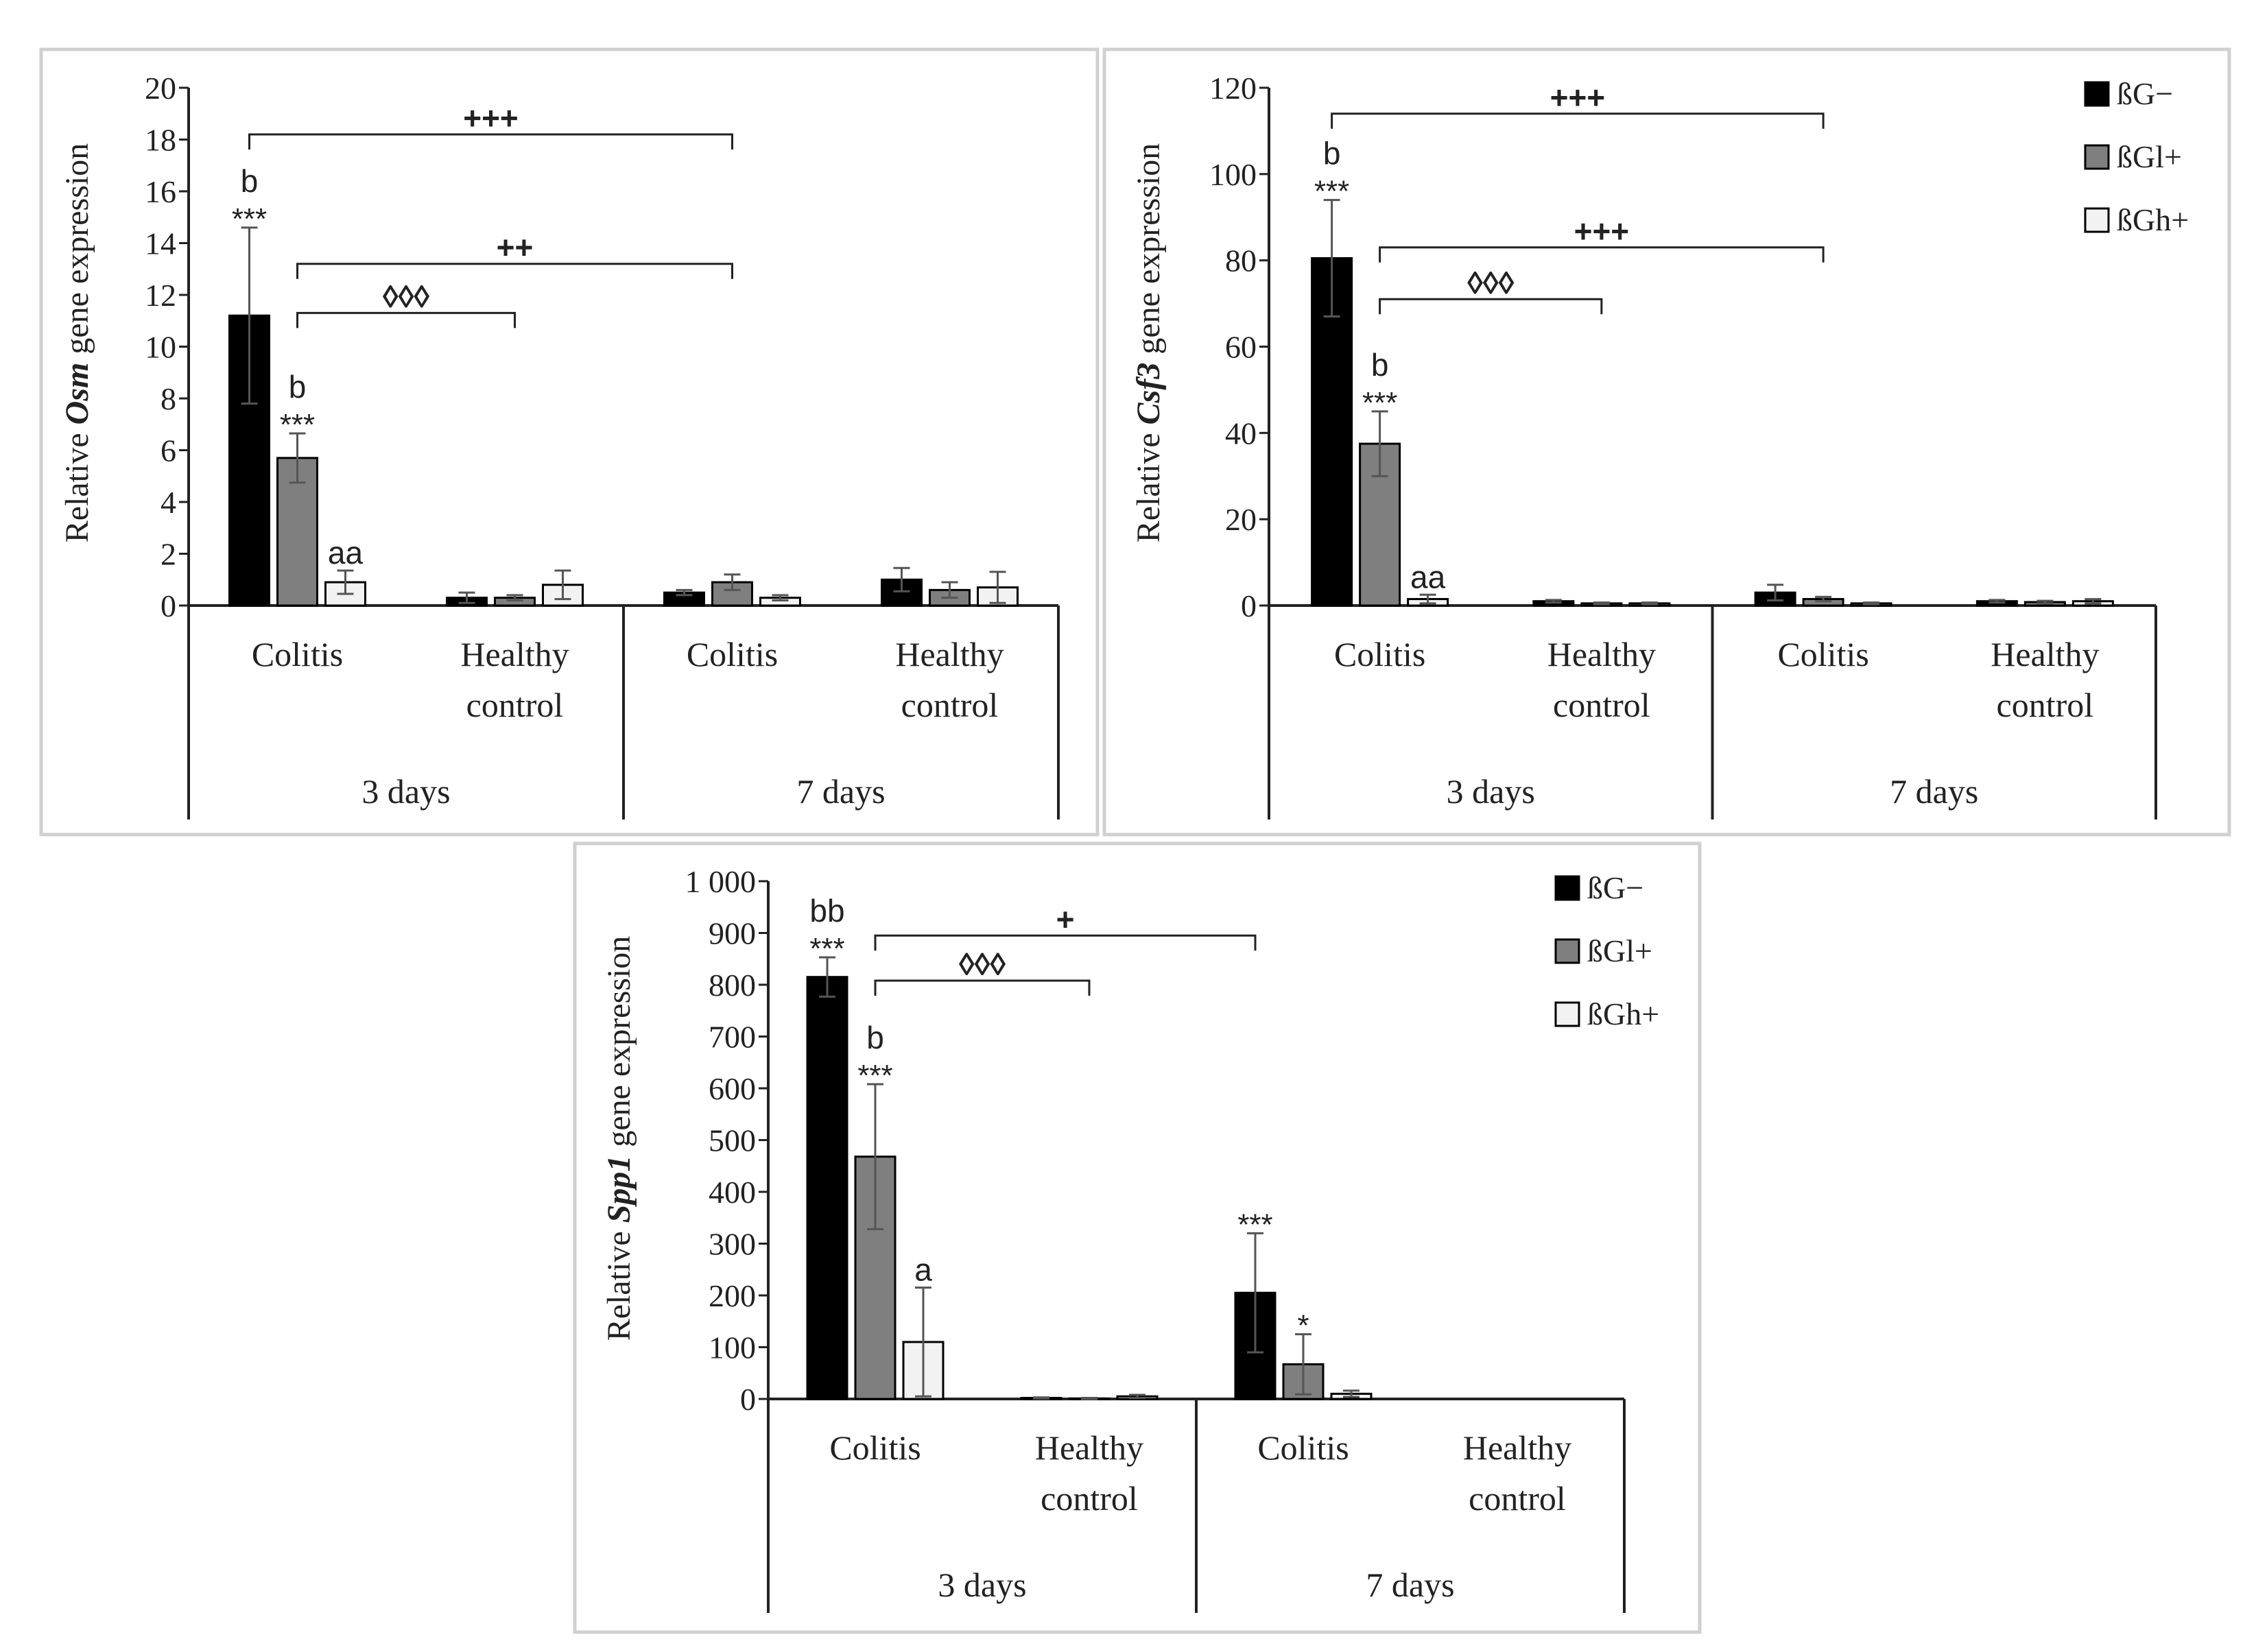 The height and width of the screenshot is (1652, 2256). What do you see at coordinates (2153, 219) in the screenshot?
I see `legend-label: ßGh+` at bounding box center [2153, 219].